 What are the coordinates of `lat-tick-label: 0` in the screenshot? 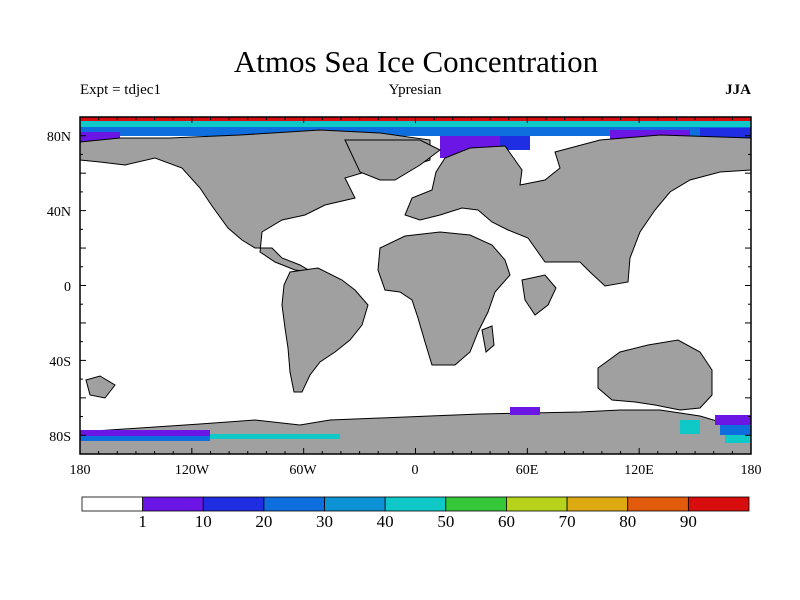 It's located at (67, 287).